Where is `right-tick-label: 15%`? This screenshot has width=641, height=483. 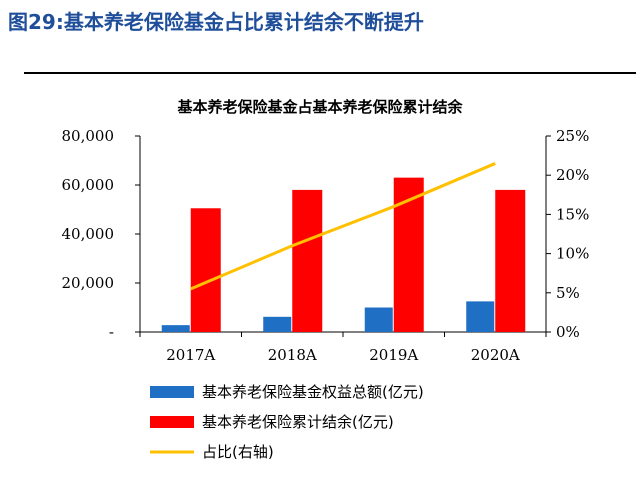 right-tick-label: 15% is located at coordinates (572, 214).